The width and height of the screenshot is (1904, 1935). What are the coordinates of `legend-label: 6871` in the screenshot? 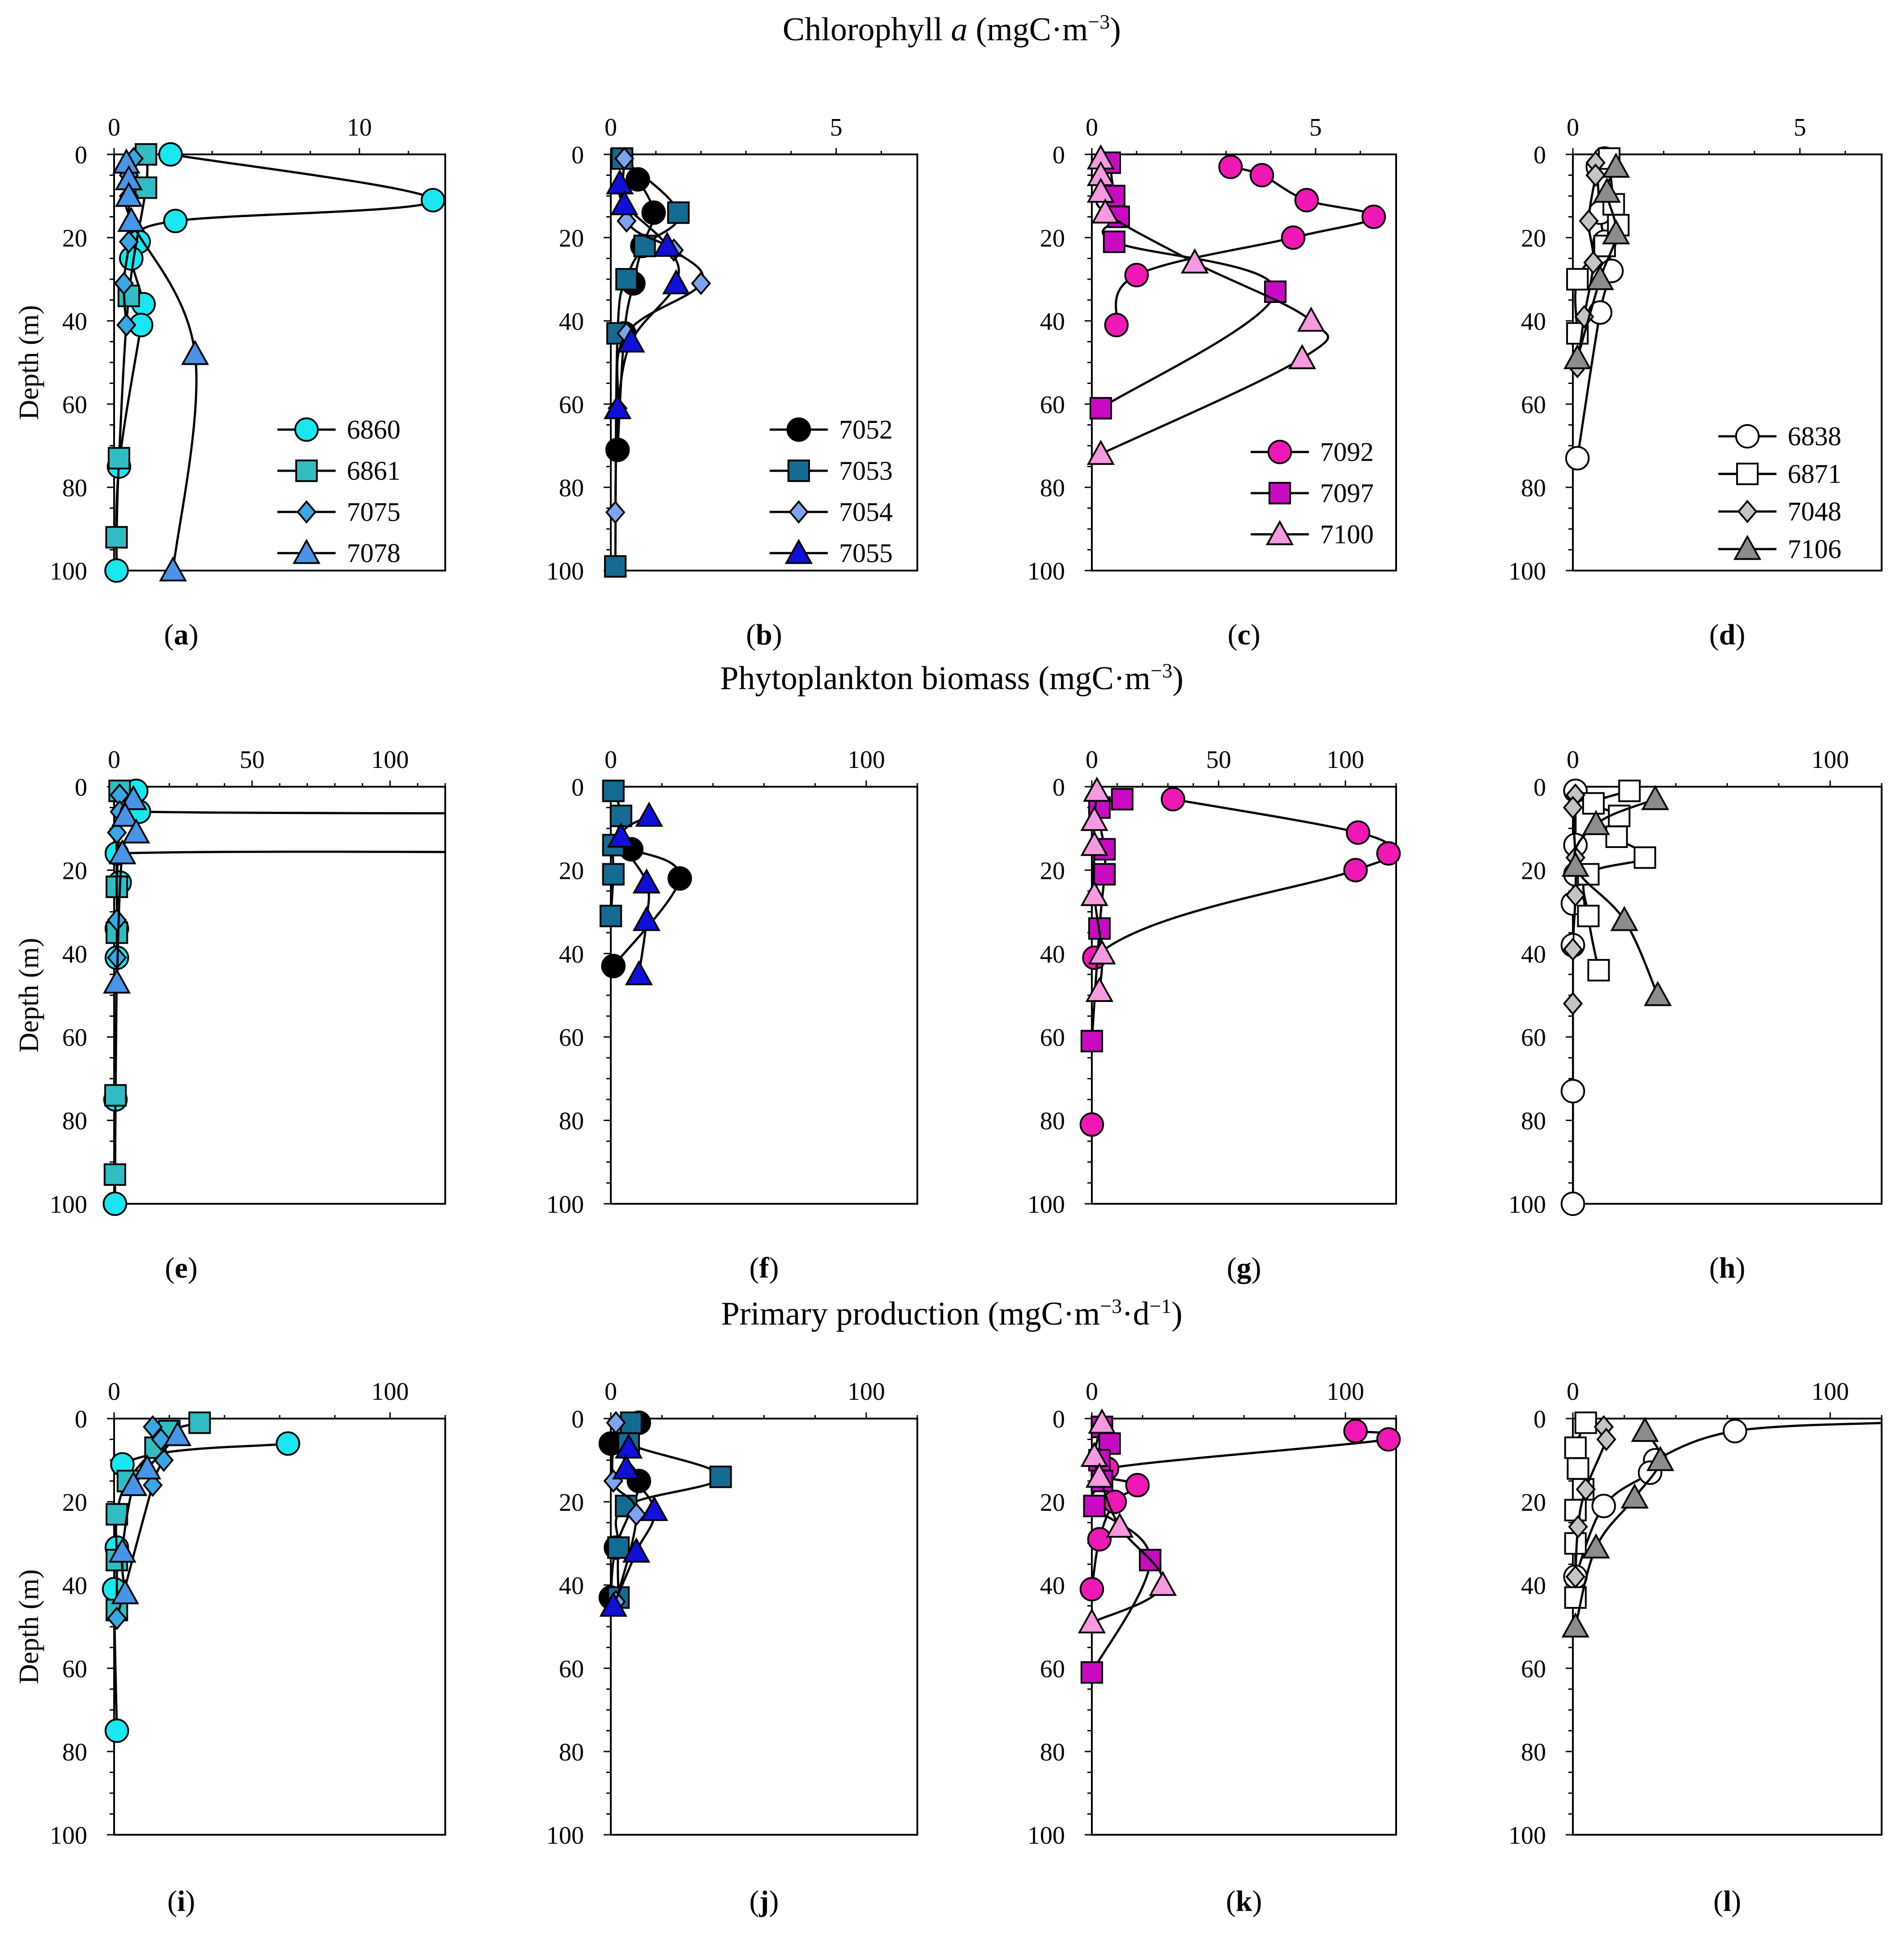 It's located at (1814, 474).